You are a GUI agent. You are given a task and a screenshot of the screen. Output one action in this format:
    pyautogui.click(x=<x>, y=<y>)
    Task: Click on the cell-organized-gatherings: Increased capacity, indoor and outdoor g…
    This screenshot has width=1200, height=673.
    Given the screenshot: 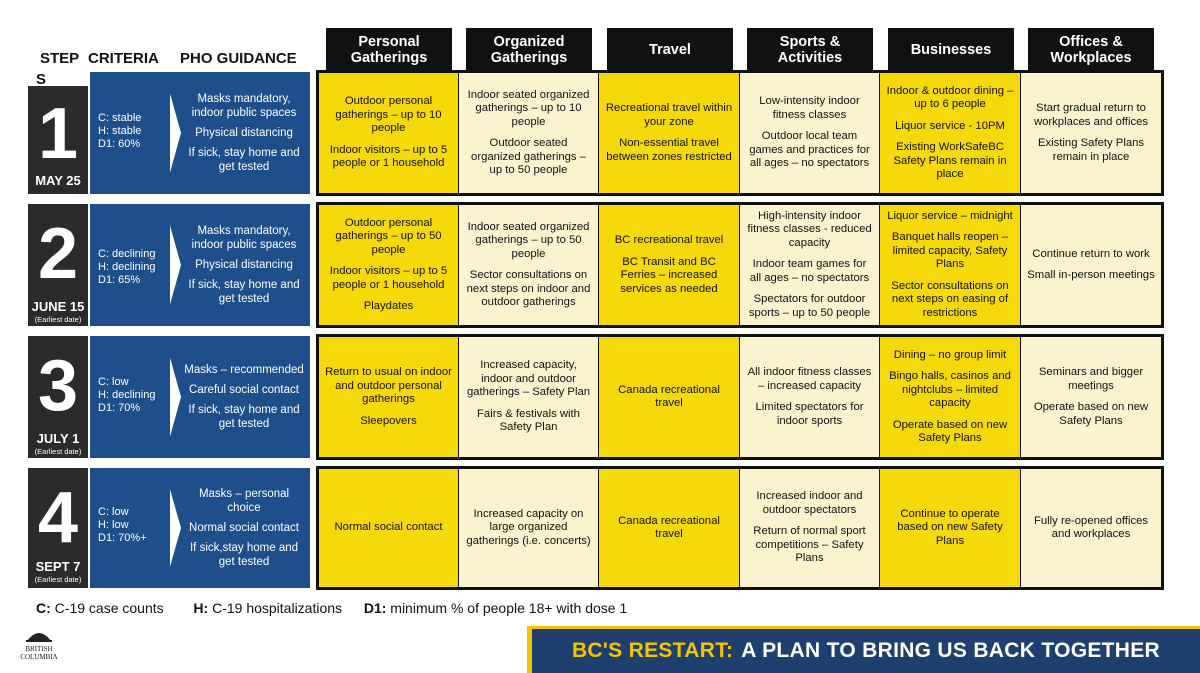 What is the action you would take?
    pyautogui.click(x=528, y=397)
    